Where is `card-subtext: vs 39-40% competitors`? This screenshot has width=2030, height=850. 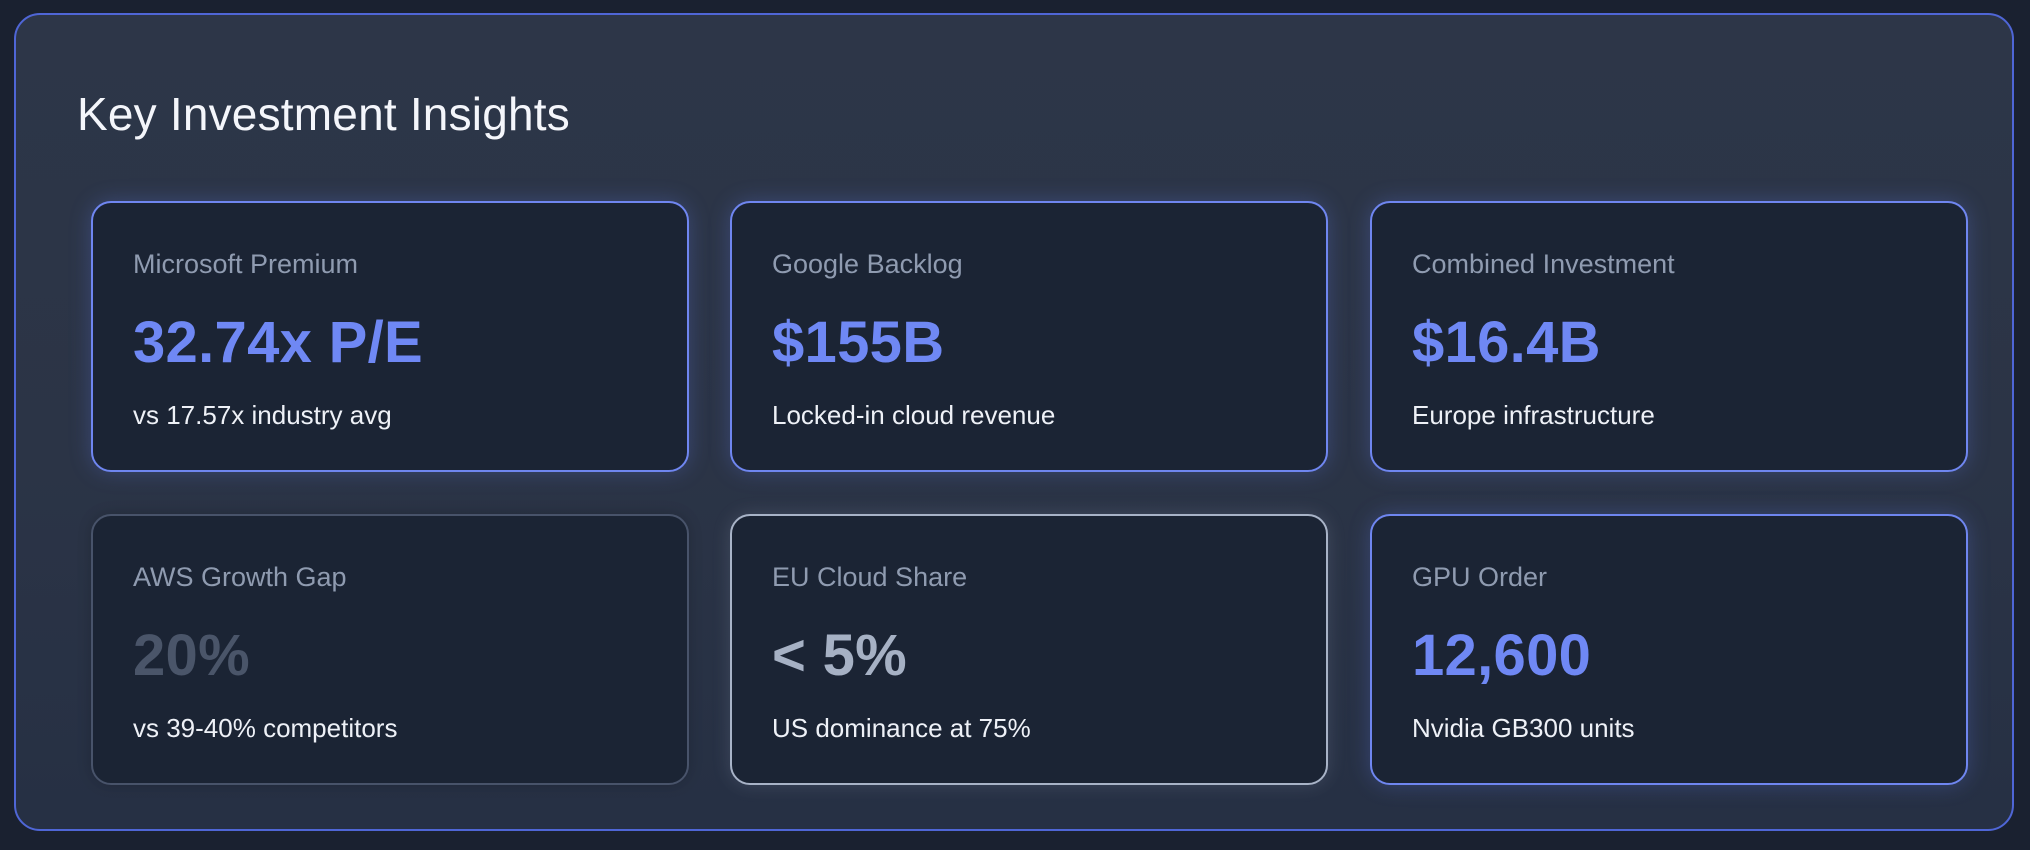
card-subtext: vs 39-40% competitors is located at coordinates (265, 728).